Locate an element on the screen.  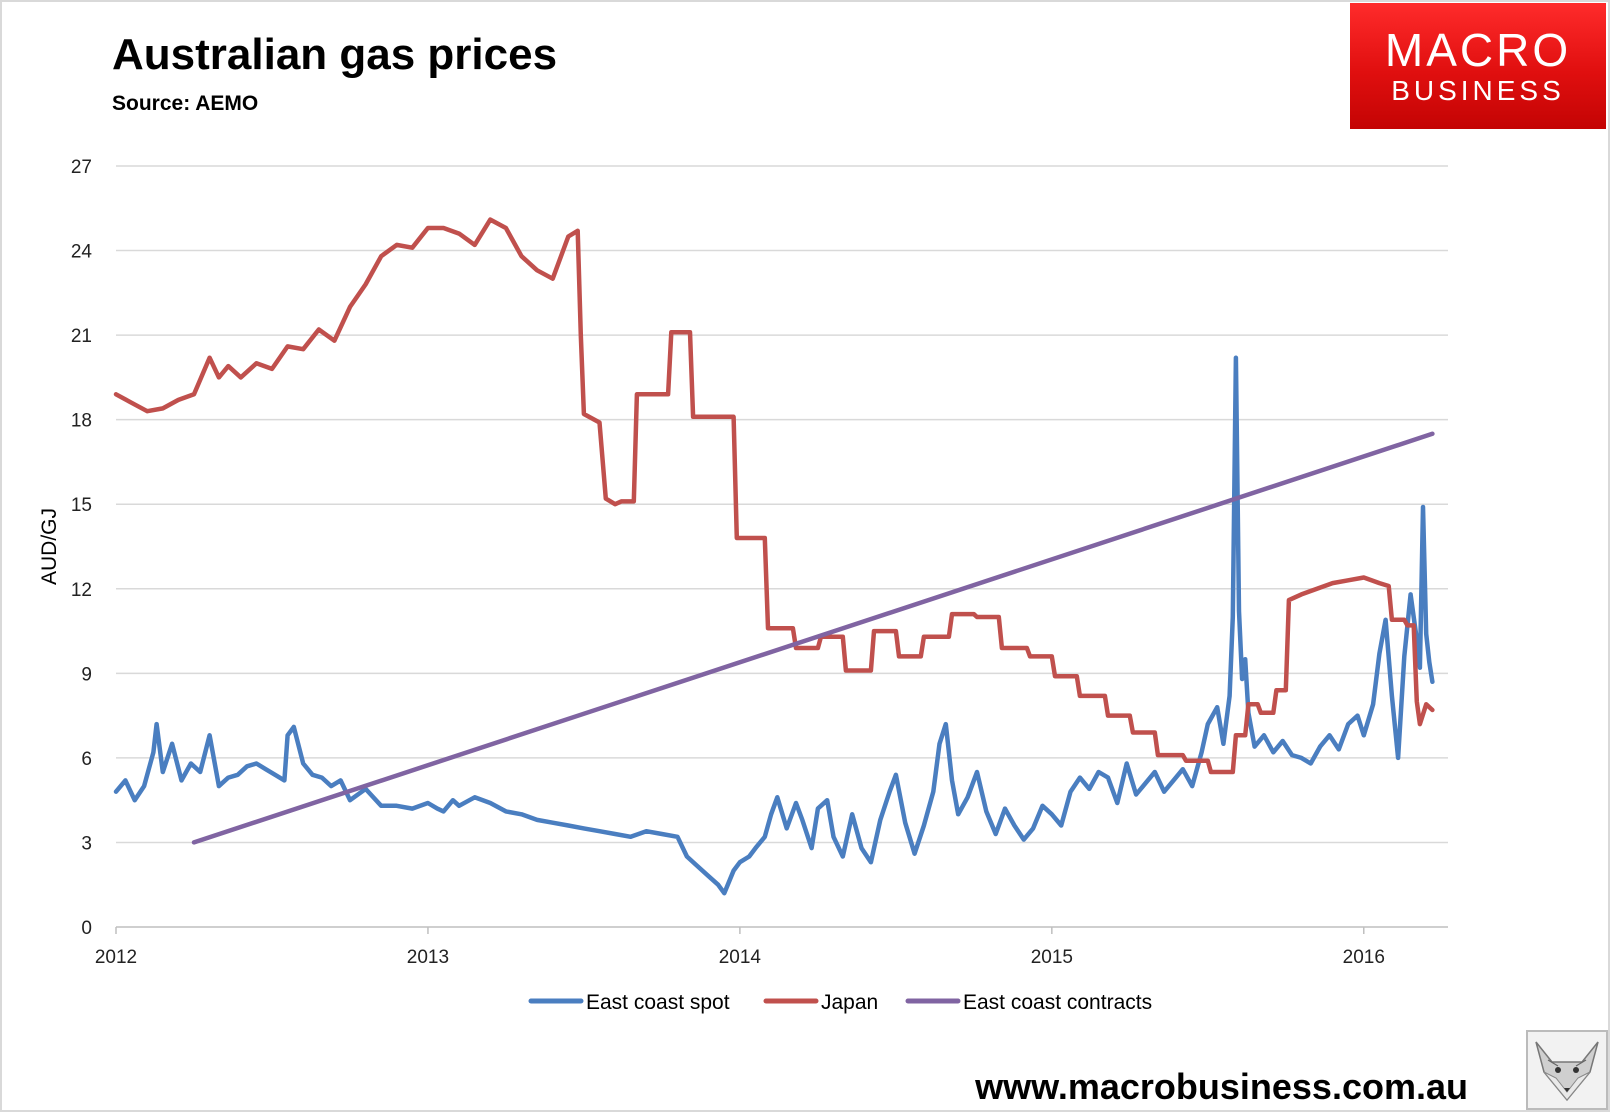
y-tick-label: 15 is located at coordinates (81, 505).